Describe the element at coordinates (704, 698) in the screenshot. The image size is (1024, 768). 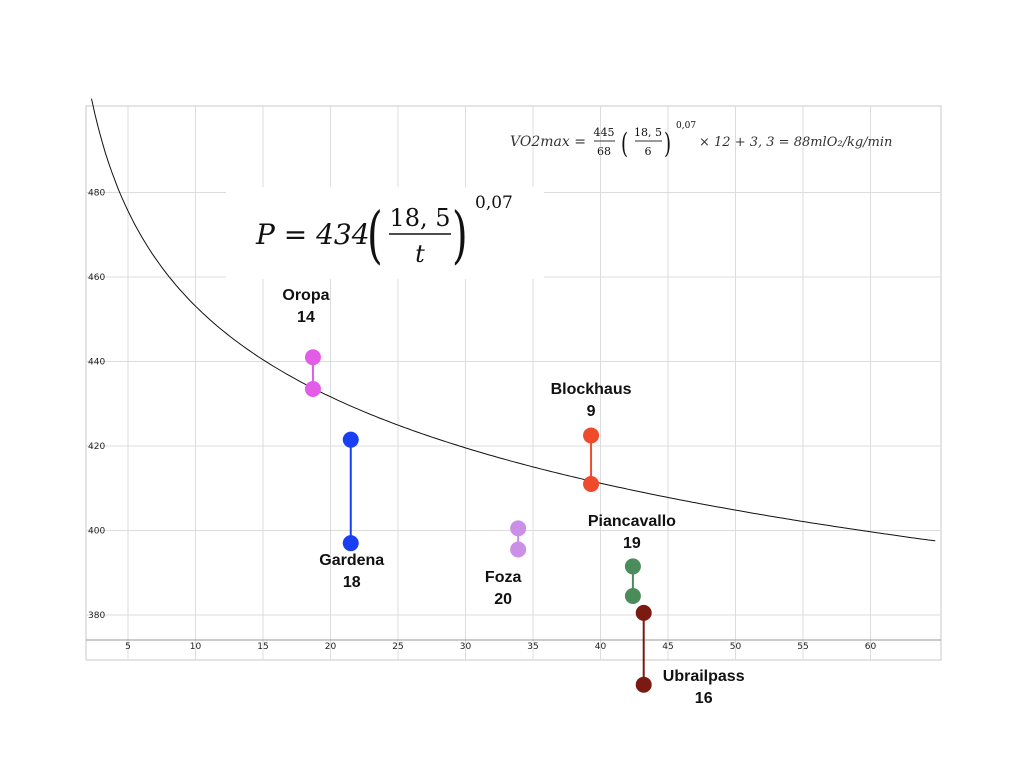
I see `ubrailpass-label-number: 16` at that location.